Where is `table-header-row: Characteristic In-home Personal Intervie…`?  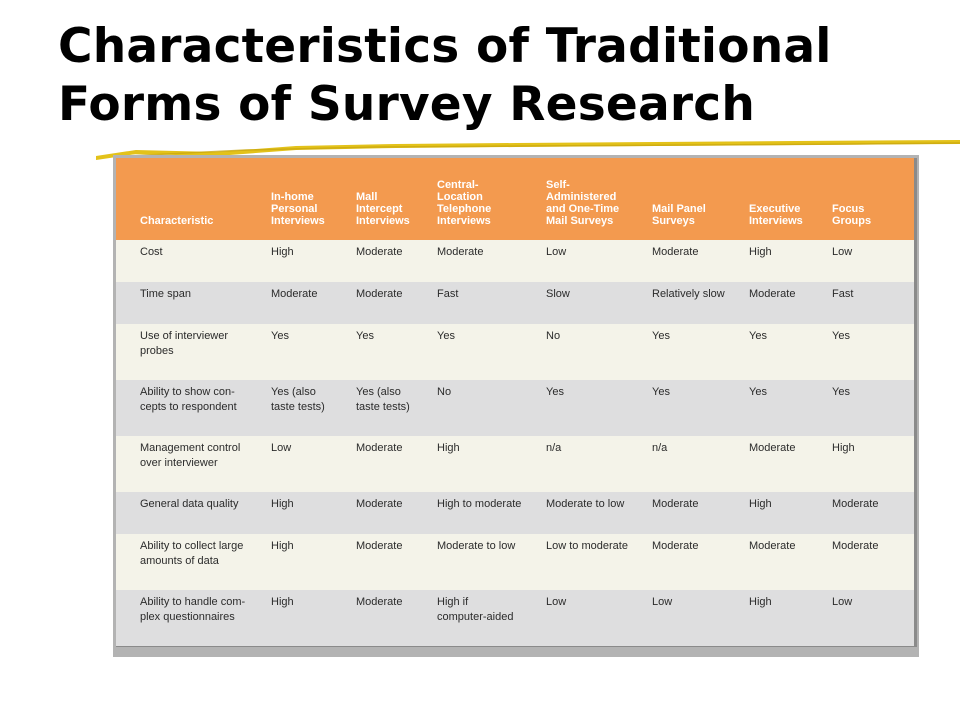 table-header-row: Characteristic In-home Personal Intervie… is located at coordinates (515, 199).